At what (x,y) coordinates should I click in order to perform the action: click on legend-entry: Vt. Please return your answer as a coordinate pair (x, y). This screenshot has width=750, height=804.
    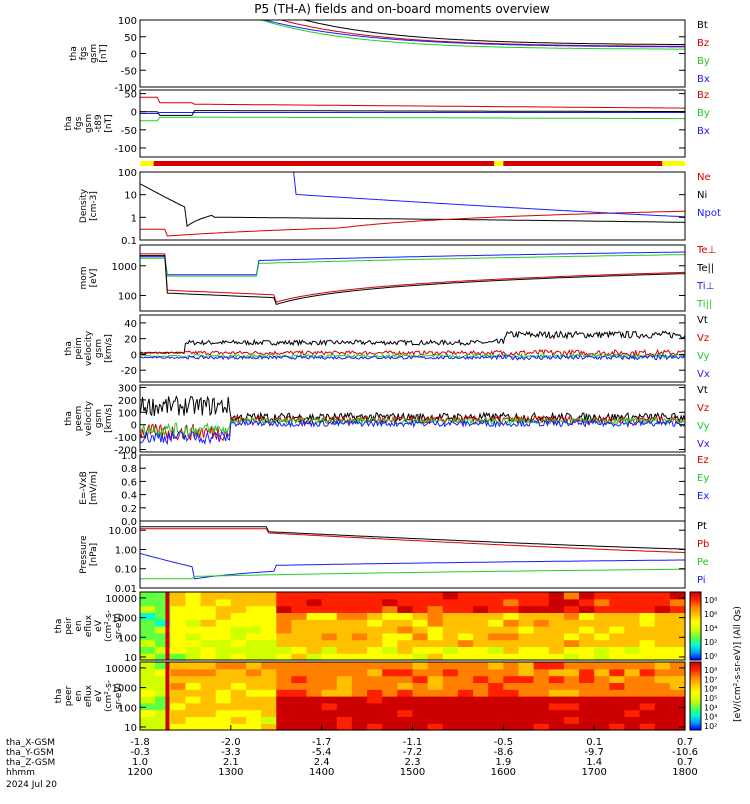
    Looking at the image, I should click on (702, 320).